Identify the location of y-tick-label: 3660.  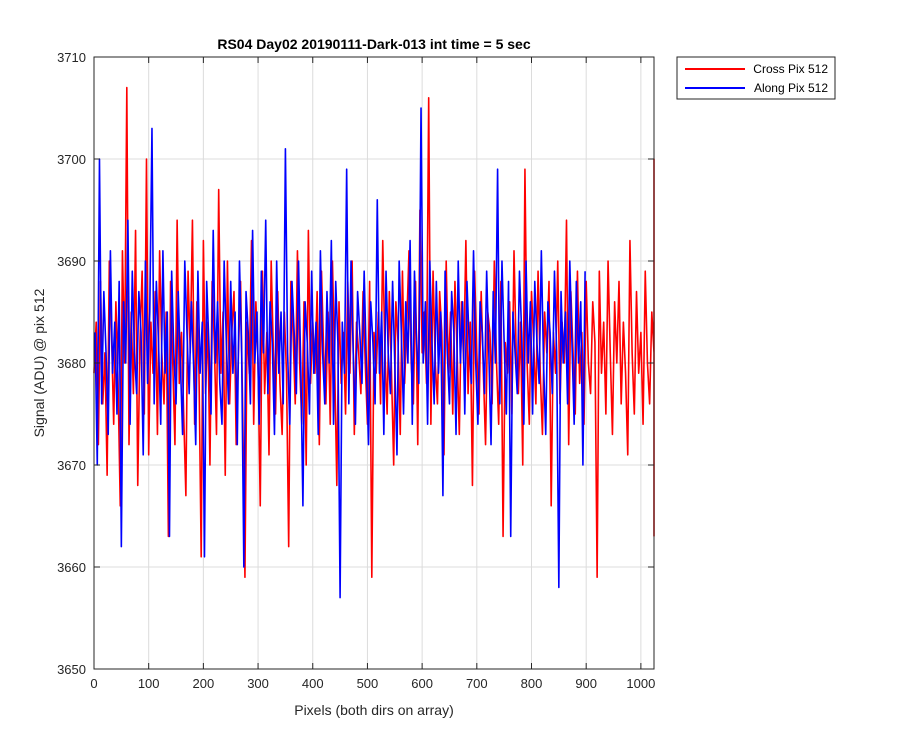
(71, 567).